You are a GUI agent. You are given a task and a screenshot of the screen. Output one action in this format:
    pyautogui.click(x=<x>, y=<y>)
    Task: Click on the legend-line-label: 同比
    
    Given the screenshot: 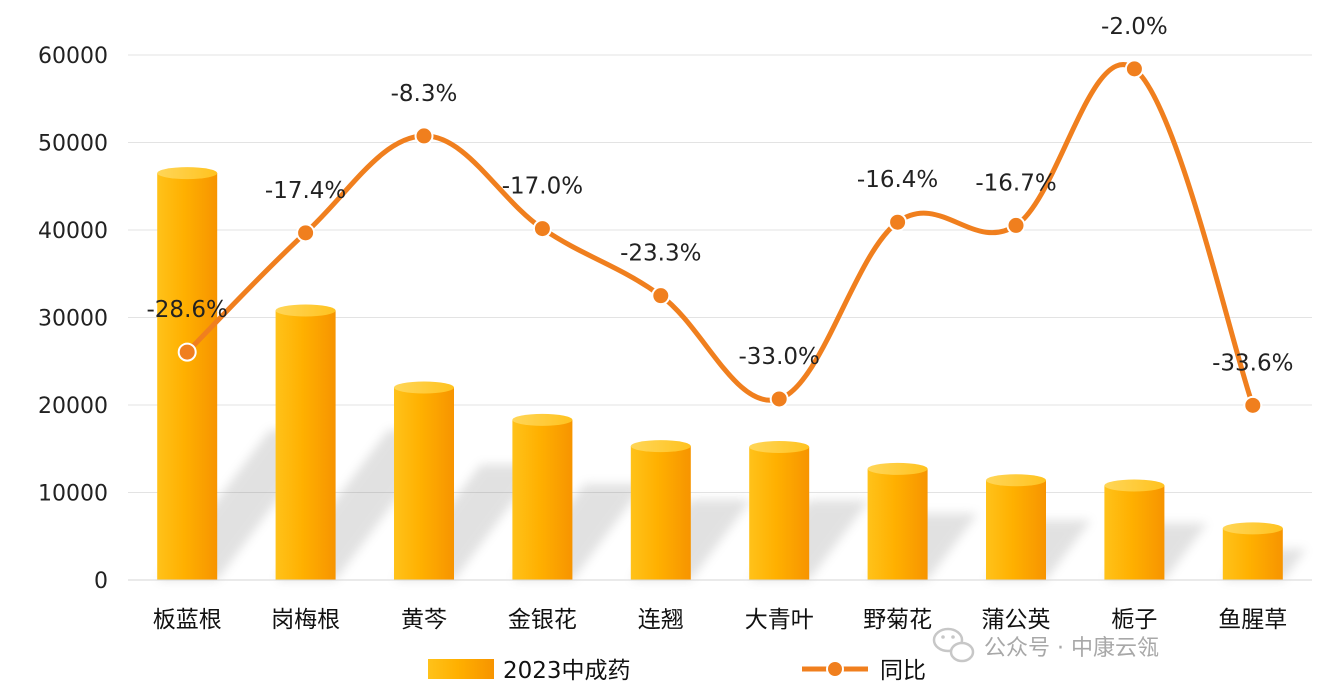 What is the action you would take?
    pyautogui.click(x=903, y=671)
    